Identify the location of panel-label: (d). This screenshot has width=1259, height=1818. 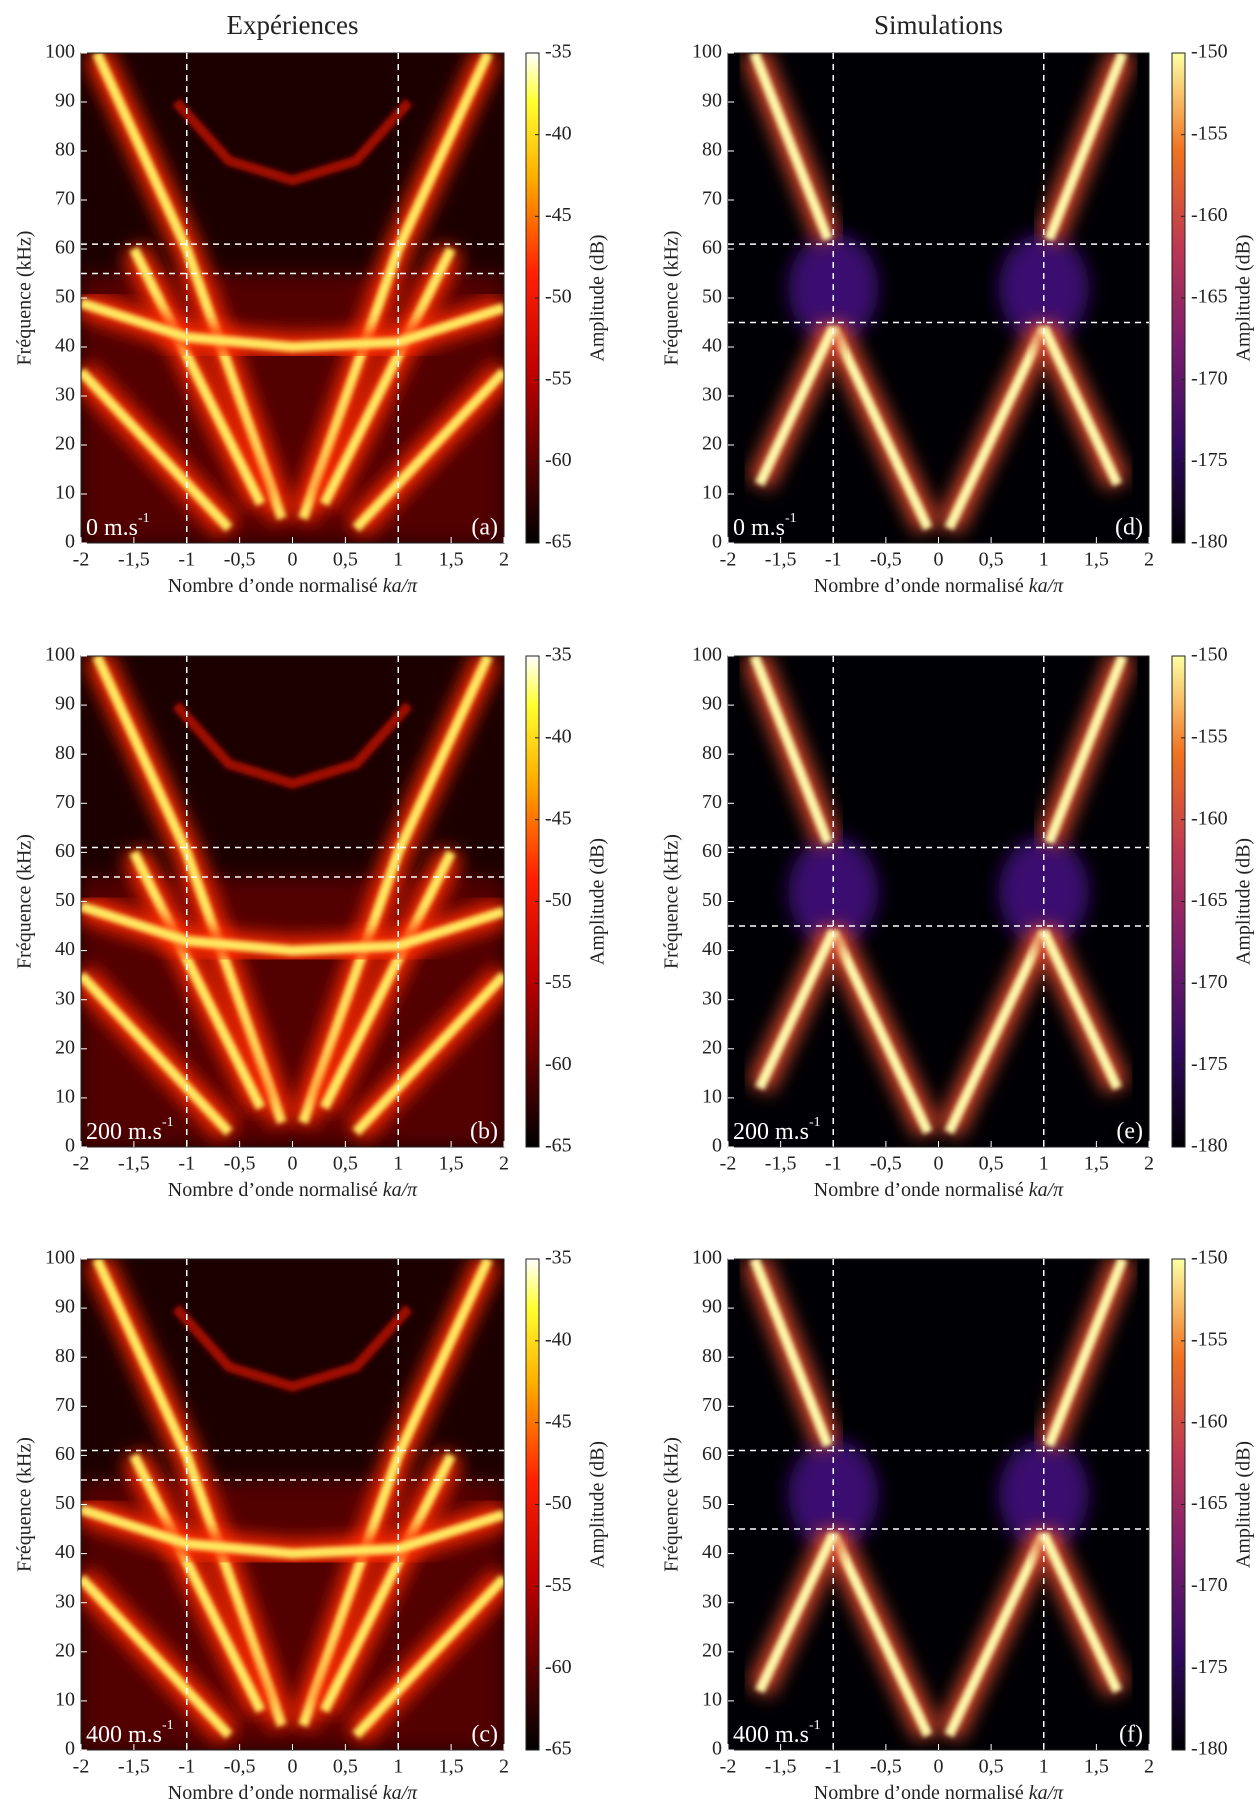
(1129, 528).